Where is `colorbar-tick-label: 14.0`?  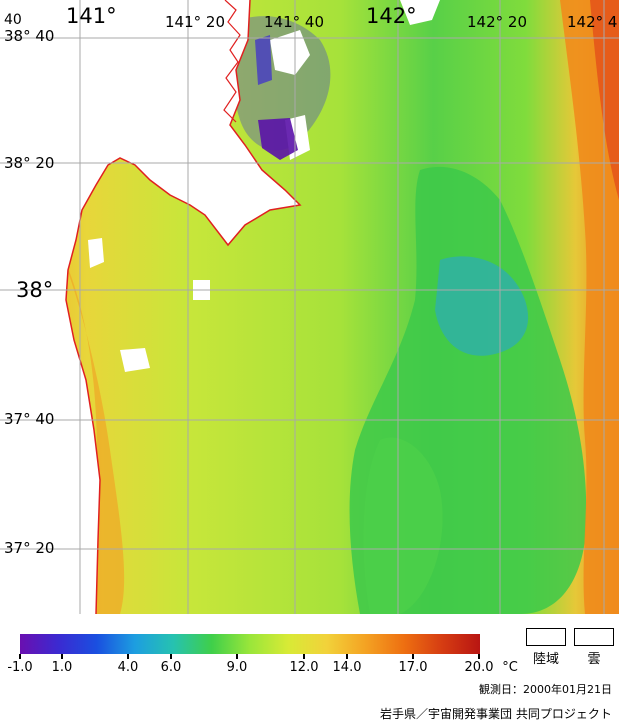
colorbar-tick-label: 14.0 is located at coordinates (347, 667).